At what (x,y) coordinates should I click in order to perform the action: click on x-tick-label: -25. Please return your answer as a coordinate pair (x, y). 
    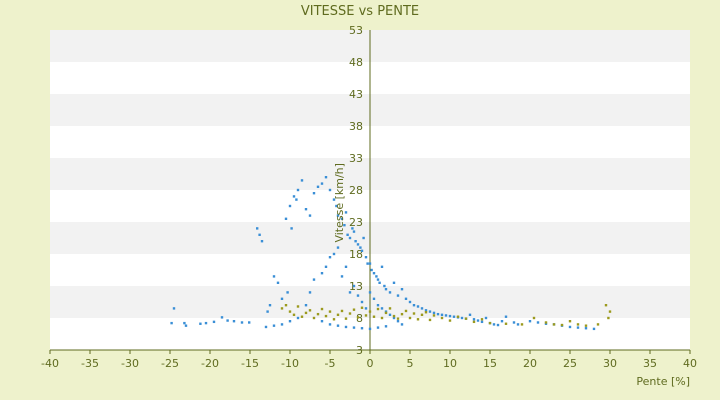
    Looking at the image, I should click on (170, 363).